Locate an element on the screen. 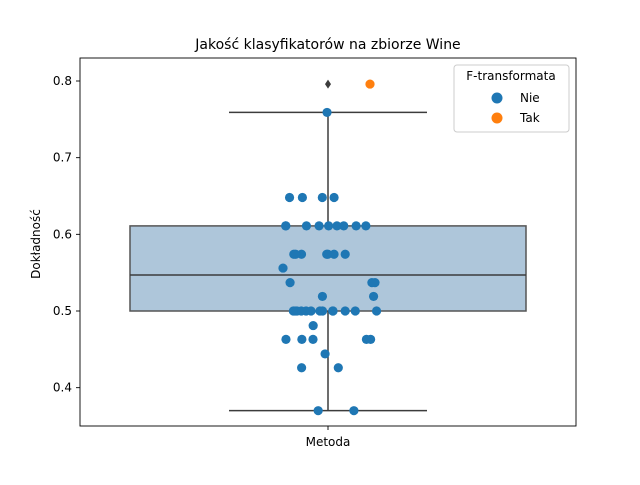 This screenshot has width=640, height=485. data-point-tak is located at coordinates (370, 84).